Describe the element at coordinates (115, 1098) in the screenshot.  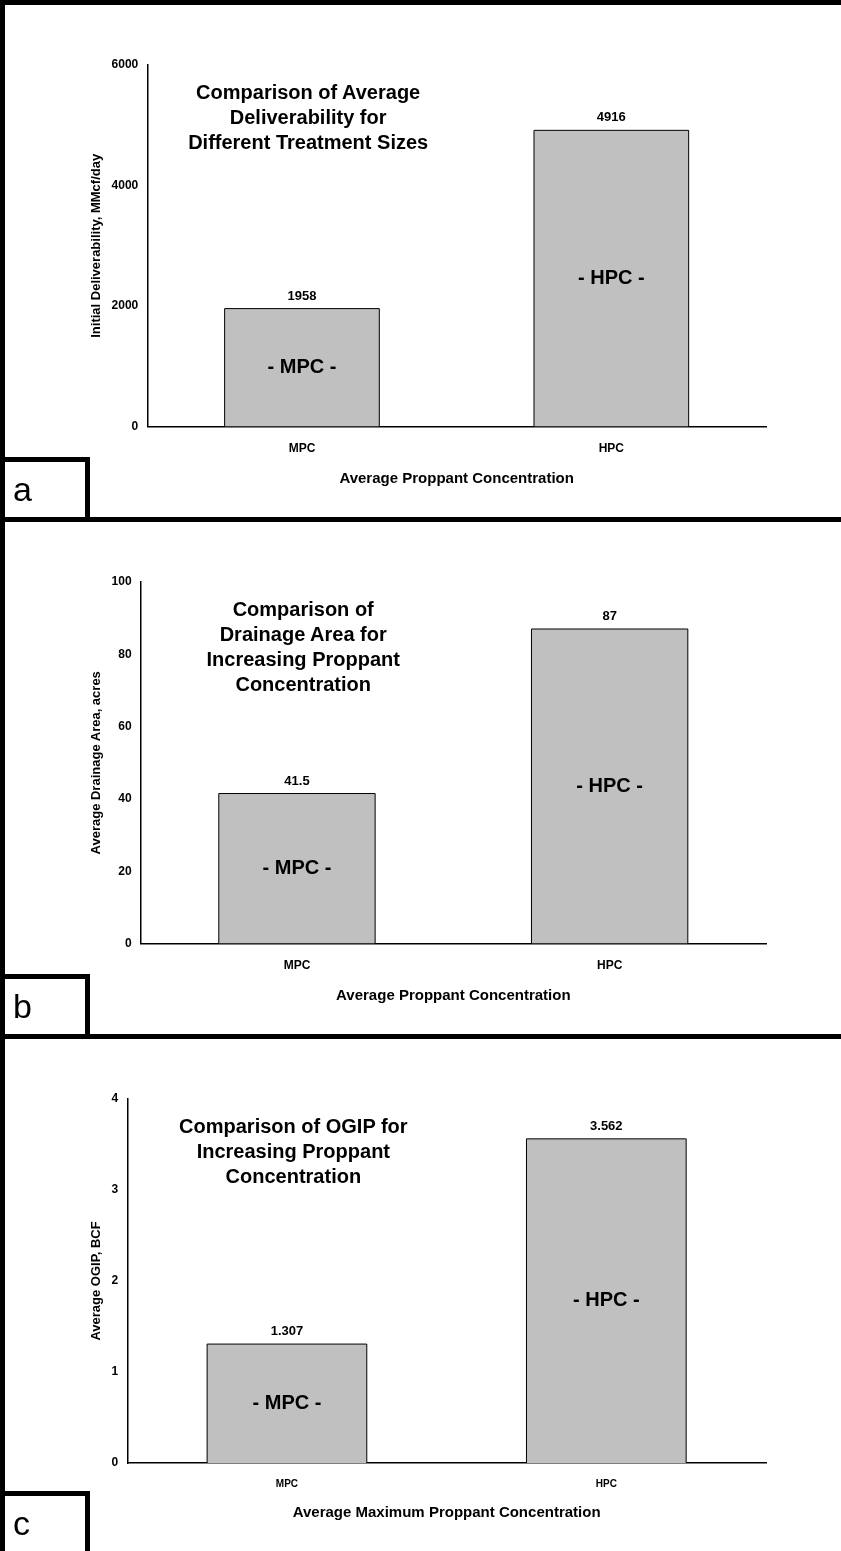
I see `y-tick-label: 4` at that location.